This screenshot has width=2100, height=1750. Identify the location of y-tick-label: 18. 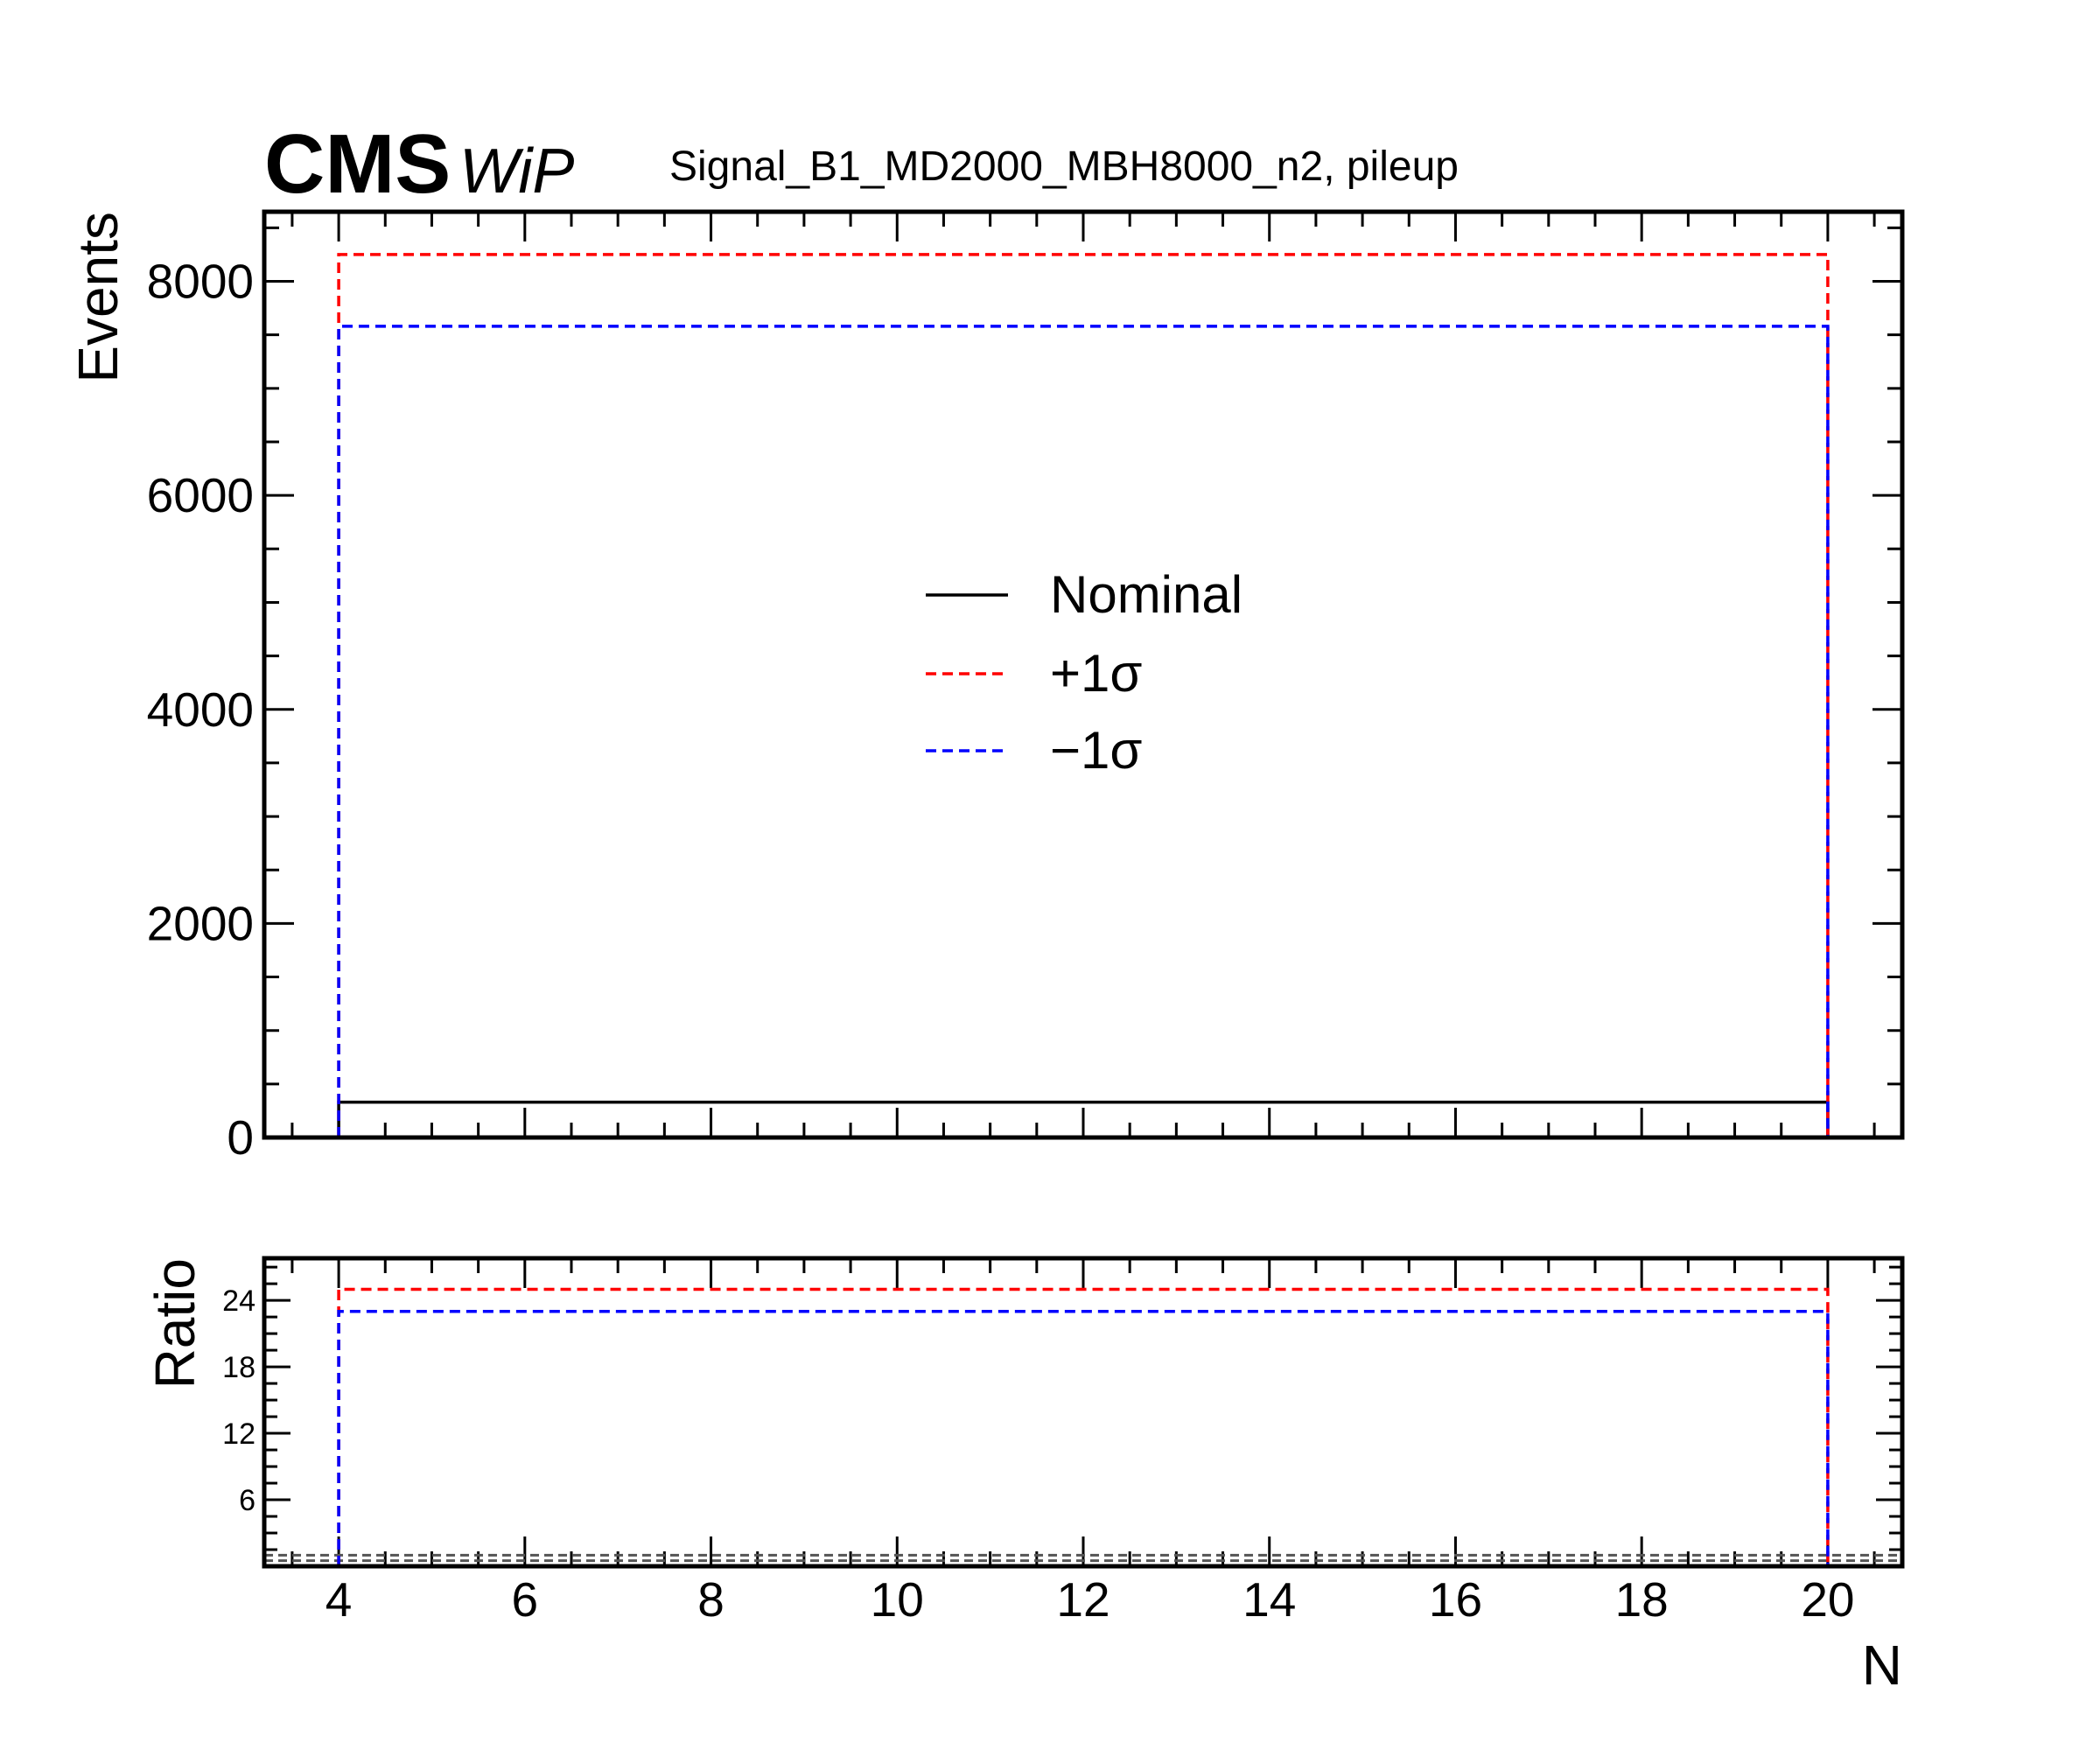
(239, 1367).